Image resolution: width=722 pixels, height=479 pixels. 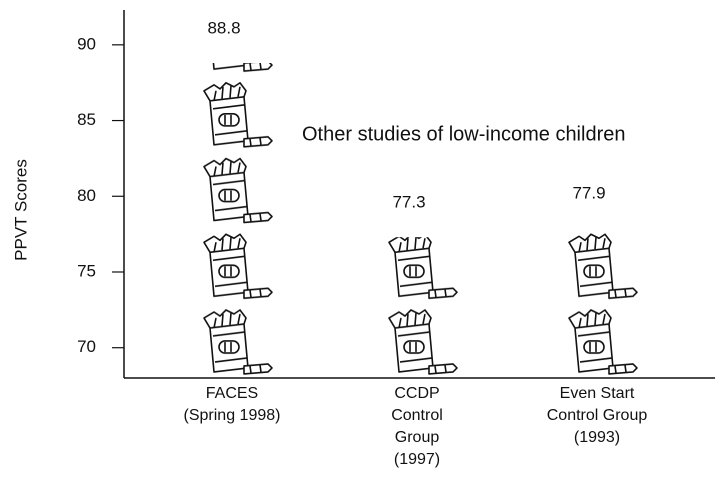 I want to click on annotation: Other studies of low-income children, so click(x=463, y=134).